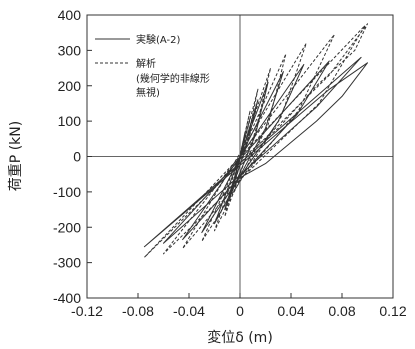 The height and width of the screenshot is (349, 415). What do you see at coordinates (138, 311) in the screenshot?
I see `x-tick-label: -0.08` at bounding box center [138, 311].